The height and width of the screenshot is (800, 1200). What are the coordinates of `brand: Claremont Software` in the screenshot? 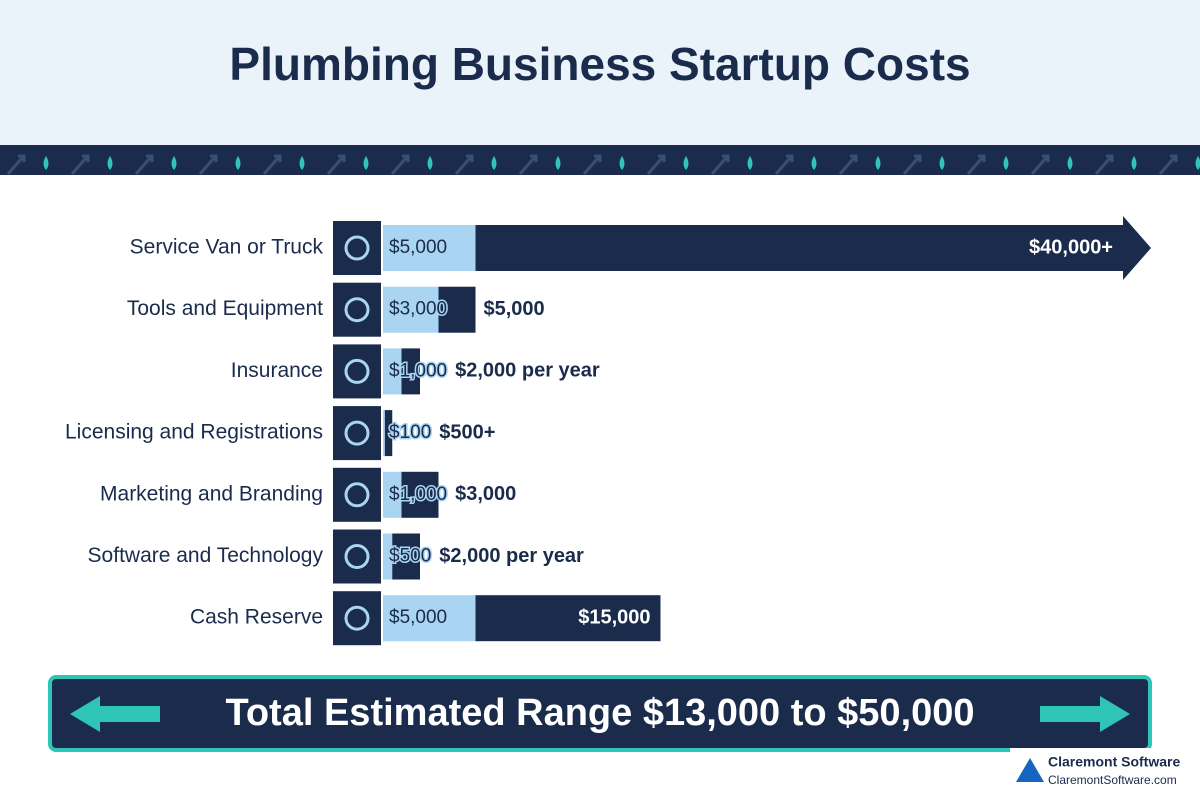 It's located at (1114, 762).